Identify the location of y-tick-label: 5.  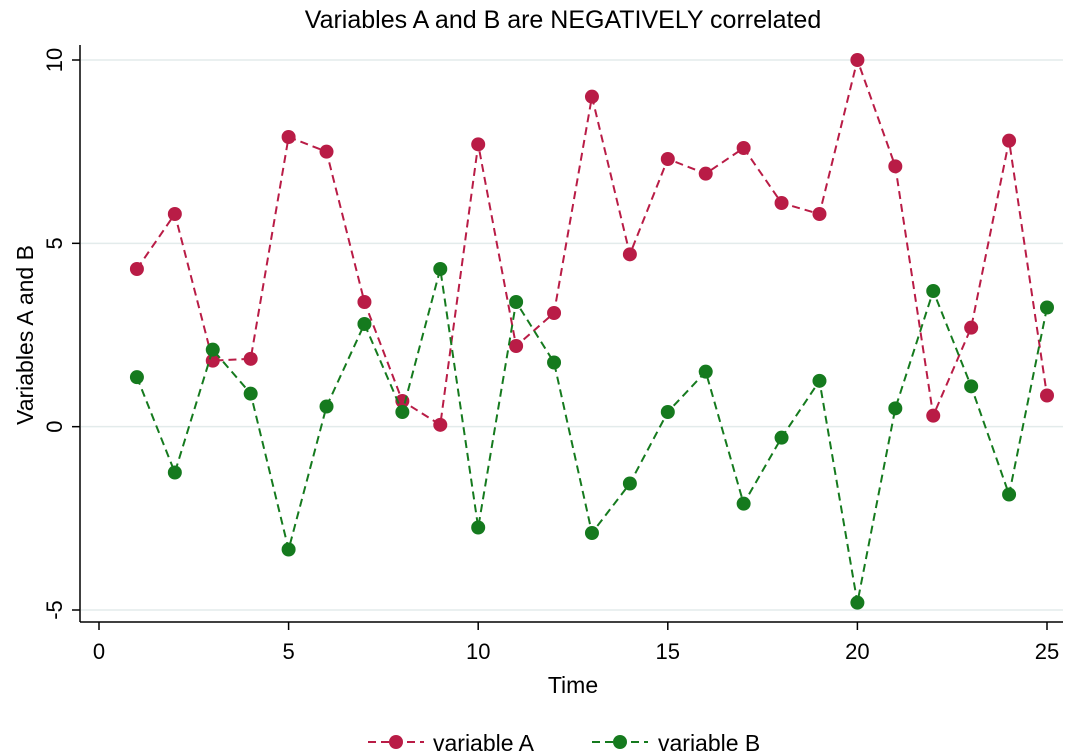
(54, 243).